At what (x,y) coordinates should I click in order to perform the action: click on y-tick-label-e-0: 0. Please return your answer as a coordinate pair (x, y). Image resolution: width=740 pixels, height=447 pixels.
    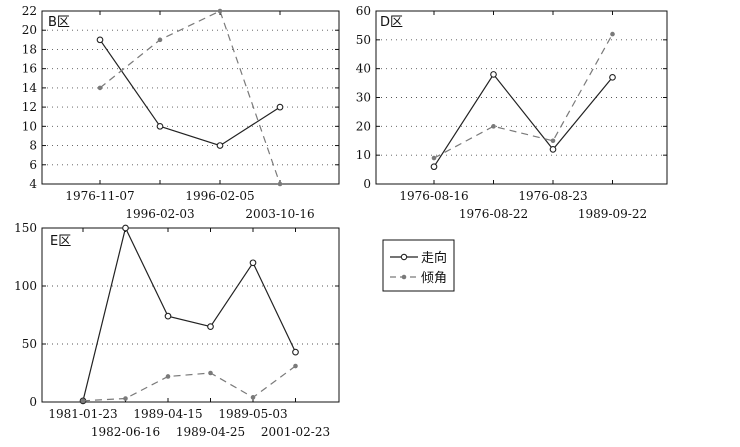
    Looking at the image, I should click on (33, 402).